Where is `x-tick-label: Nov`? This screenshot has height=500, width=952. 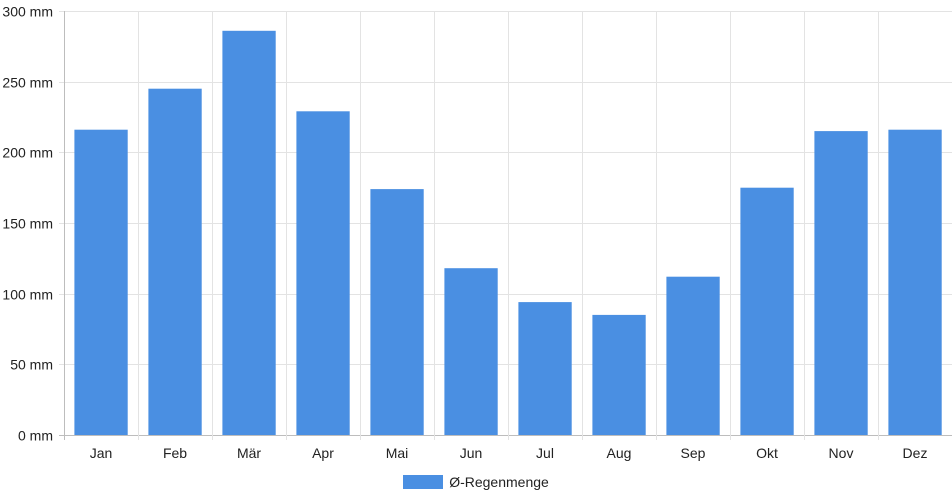
x-tick-label: Nov is located at coordinates (841, 453).